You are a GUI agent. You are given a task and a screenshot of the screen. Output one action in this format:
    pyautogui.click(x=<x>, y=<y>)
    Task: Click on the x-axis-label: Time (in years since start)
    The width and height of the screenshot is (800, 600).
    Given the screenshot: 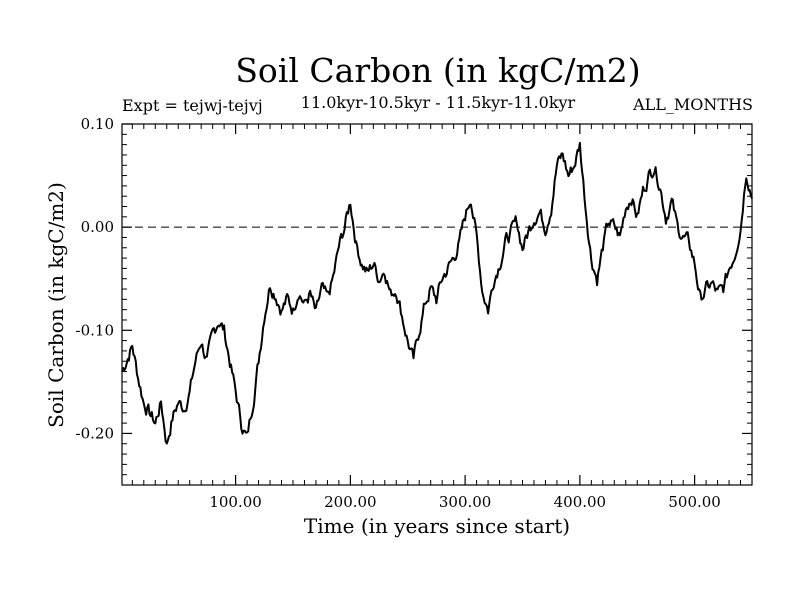 What is the action you would take?
    pyautogui.click(x=437, y=526)
    